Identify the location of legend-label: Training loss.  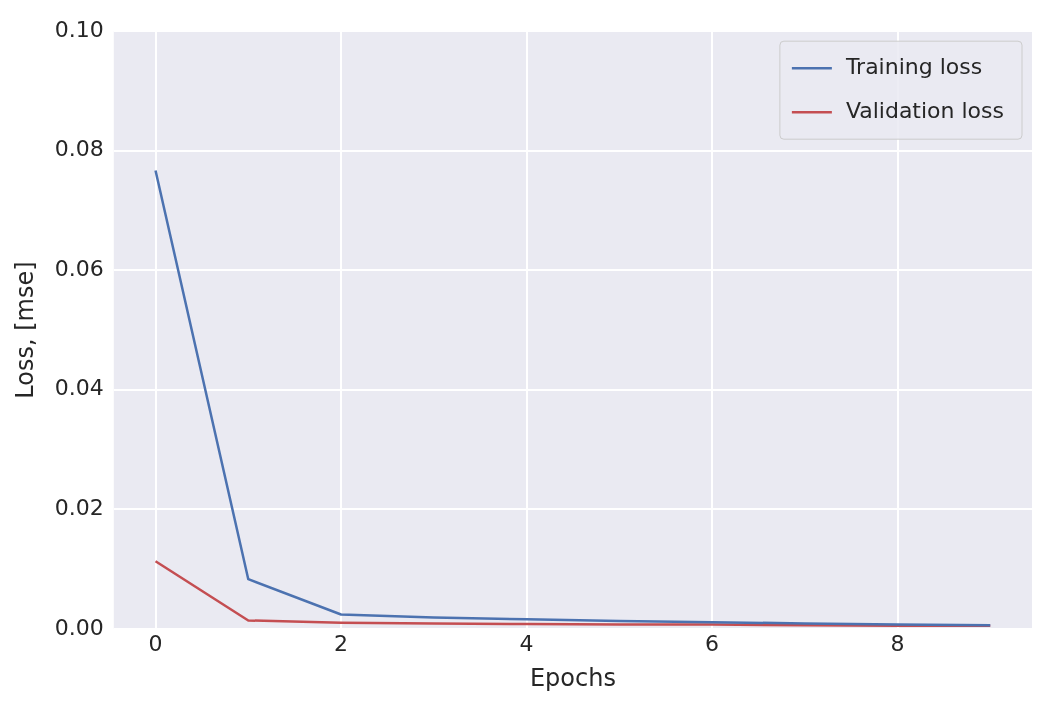
(913, 66).